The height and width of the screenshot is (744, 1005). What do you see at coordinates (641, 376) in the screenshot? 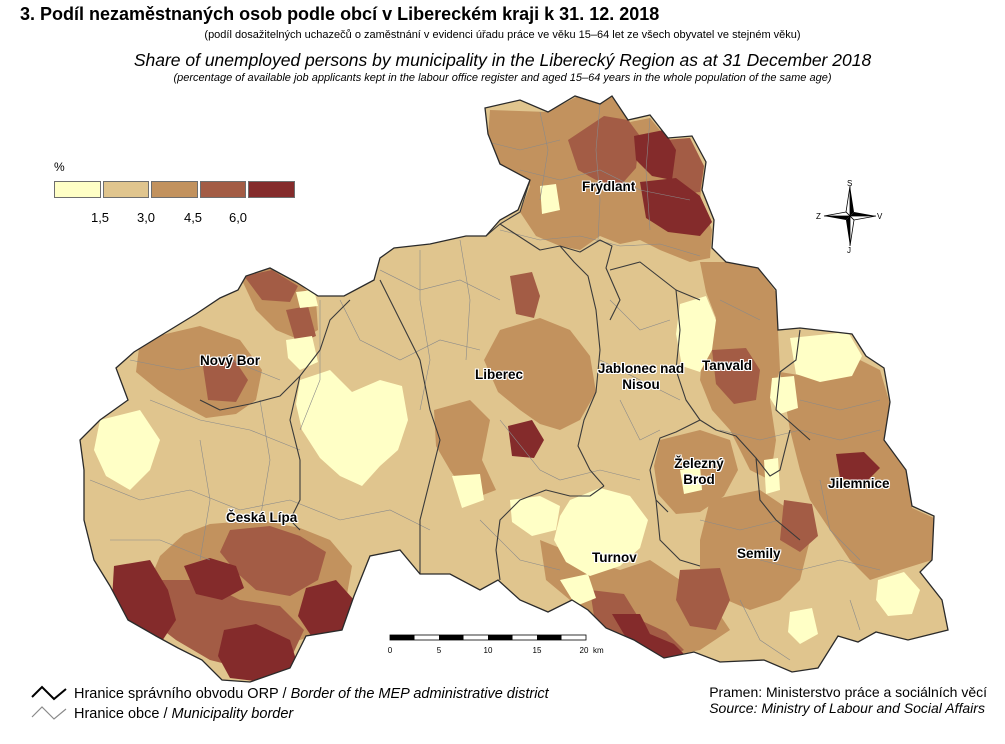
I see `town-label-jablonec: Jablonec nad Nisou` at bounding box center [641, 376].